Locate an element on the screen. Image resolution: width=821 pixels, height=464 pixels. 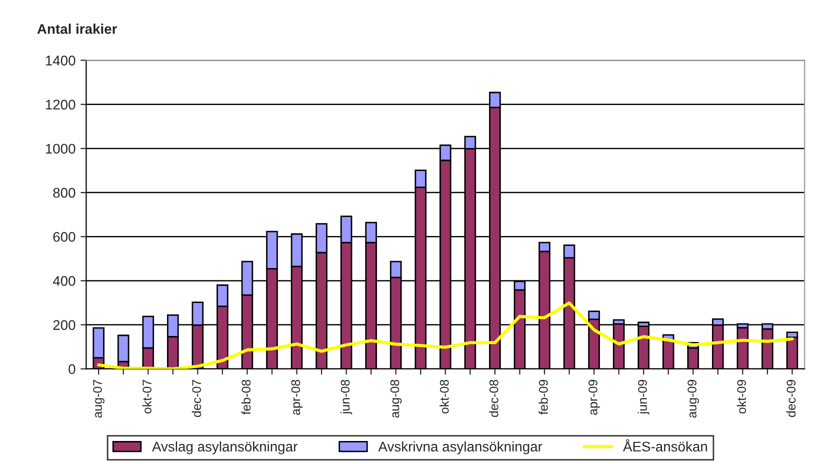
x-tick-label: dec-07 is located at coordinates (197, 398).